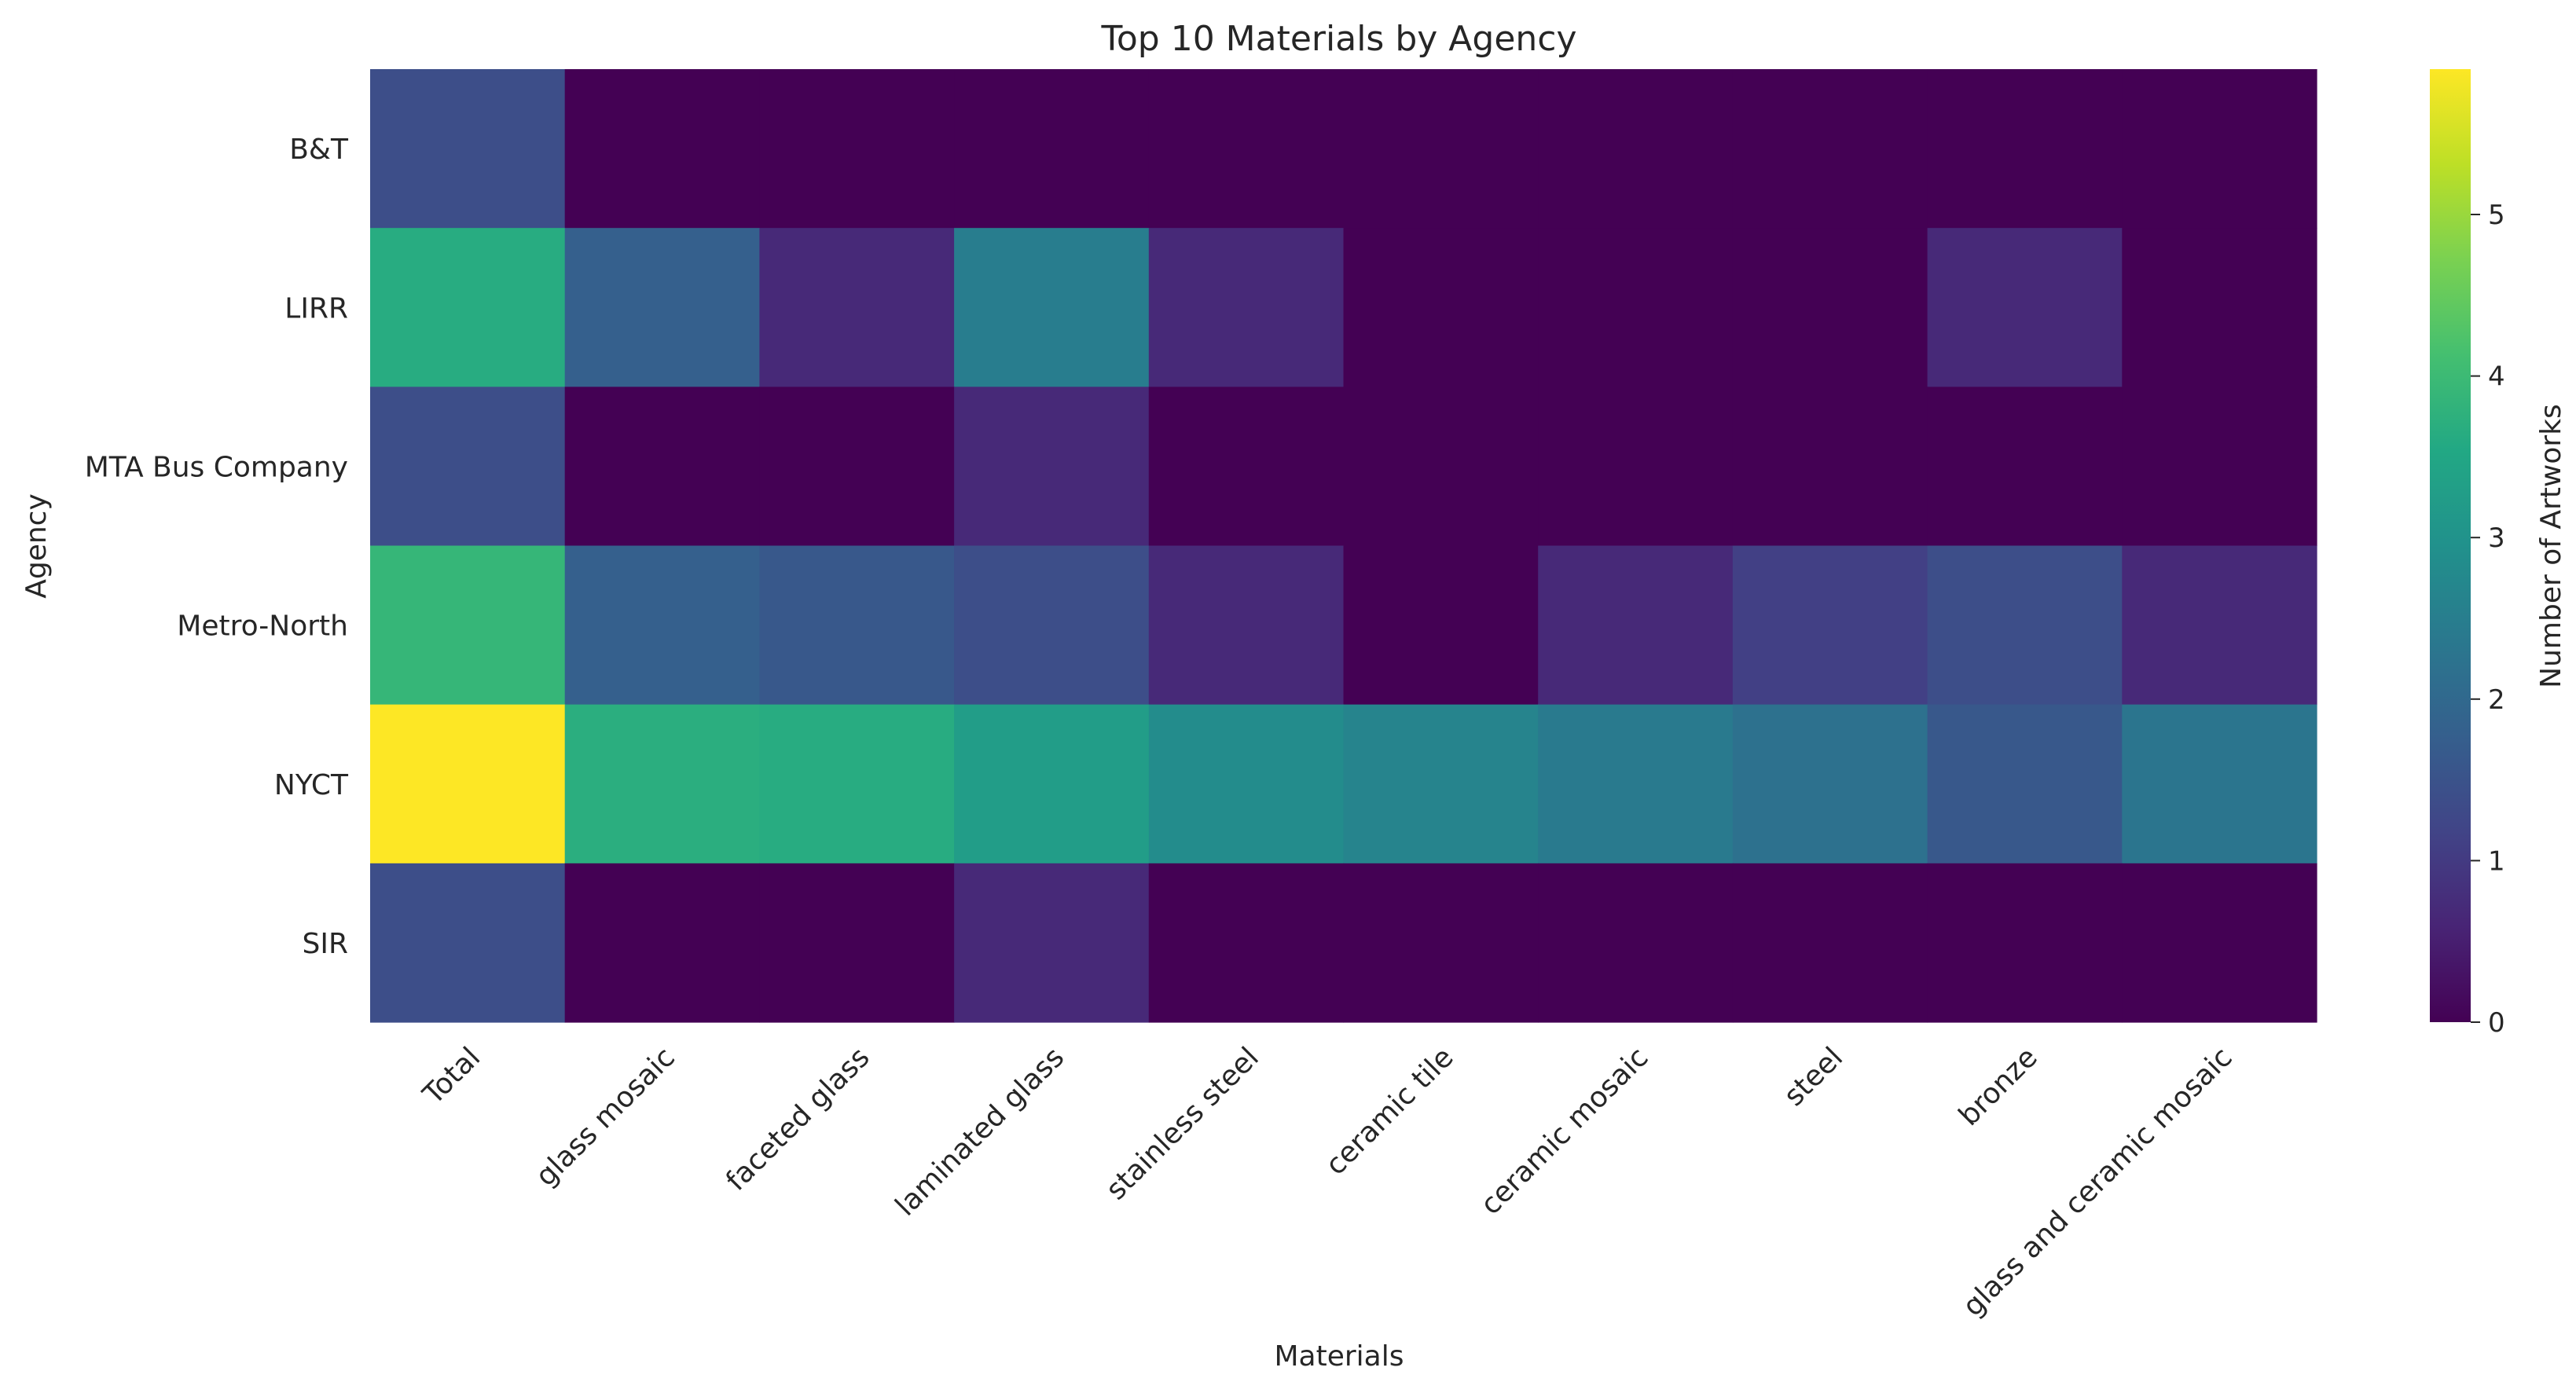  I want to click on x-tick-label: glass mosaic, so click(605, 1117).